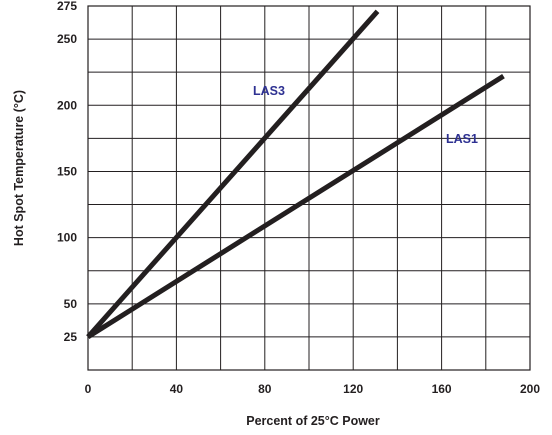  Describe the element at coordinates (71, 337) in the screenshot. I see `y-tick-label: 25` at that location.